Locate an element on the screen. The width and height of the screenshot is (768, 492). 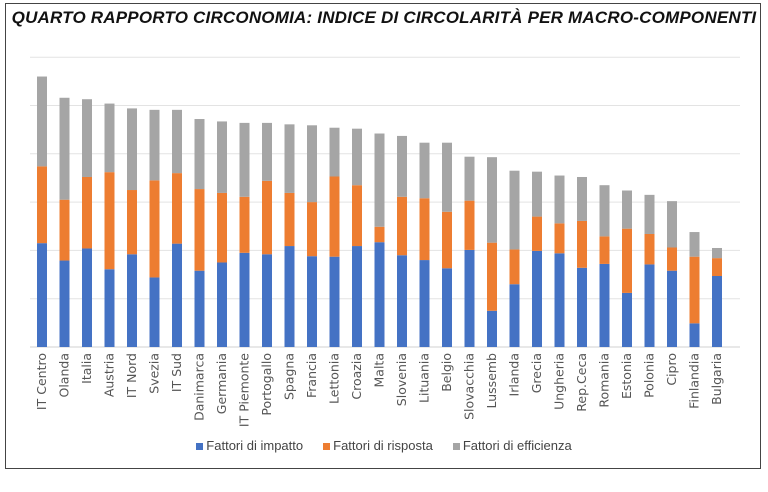
x-tick-label: Croazia is located at coordinates (356, 376).